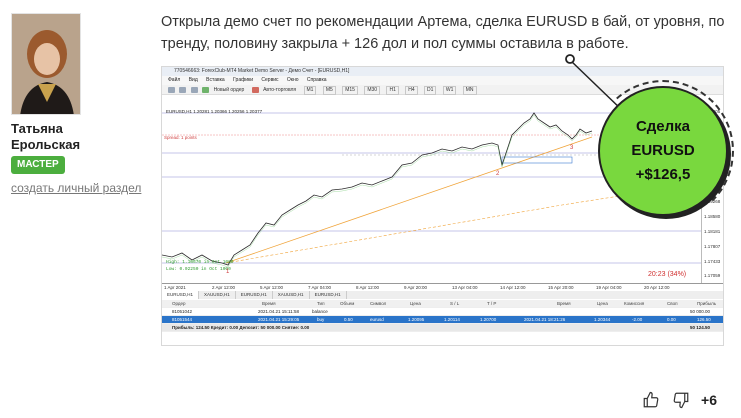 Image resolution: width=741 pixels, height=418 pixels. What do you see at coordinates (416, 287) in the screenshot?
I see `date-tick: 9 Apr 20:00` at bounding box center [416, 287].